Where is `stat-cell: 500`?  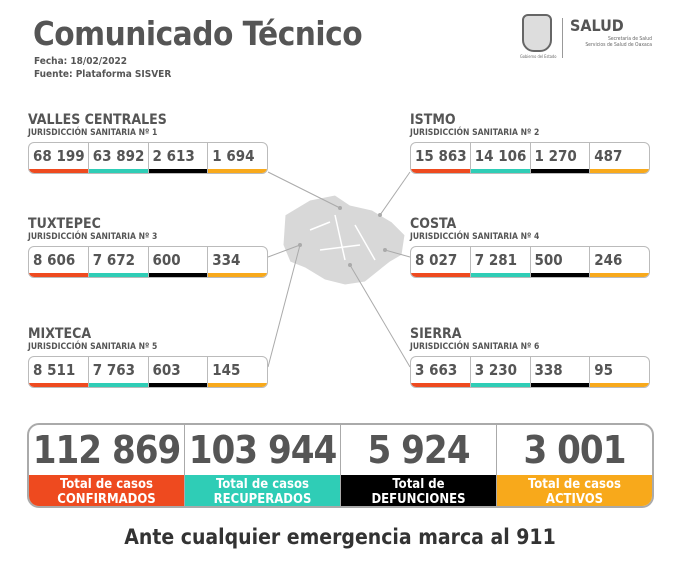
stat-cell: 500 is located at coordinates (560, 262).